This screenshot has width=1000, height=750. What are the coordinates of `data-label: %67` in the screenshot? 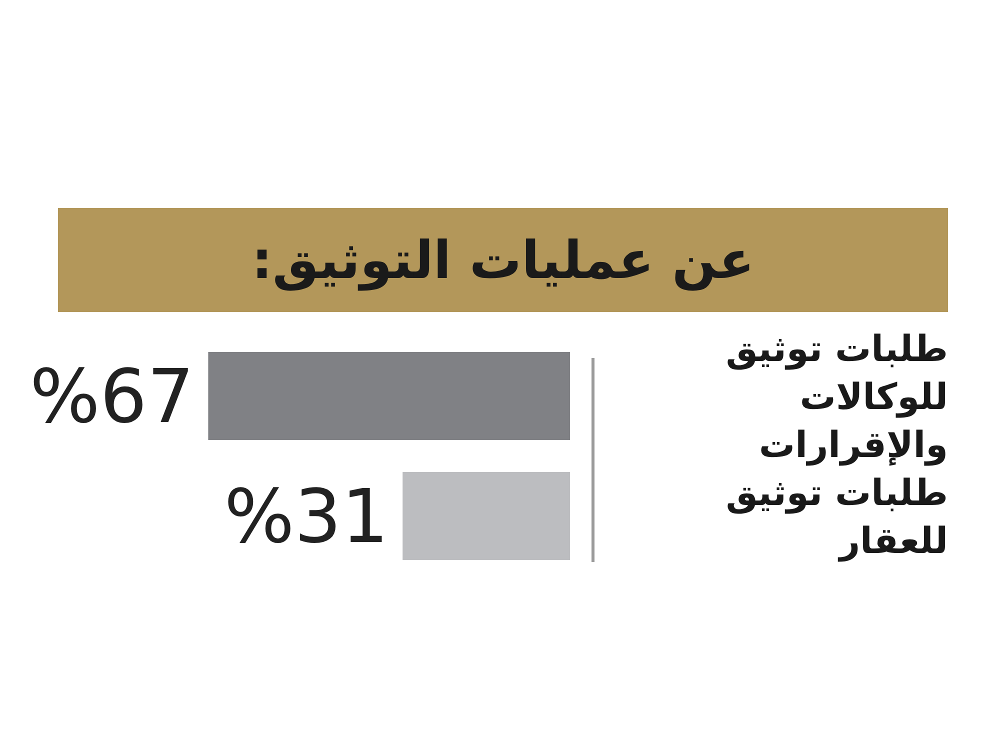 It's located at (112, 397).